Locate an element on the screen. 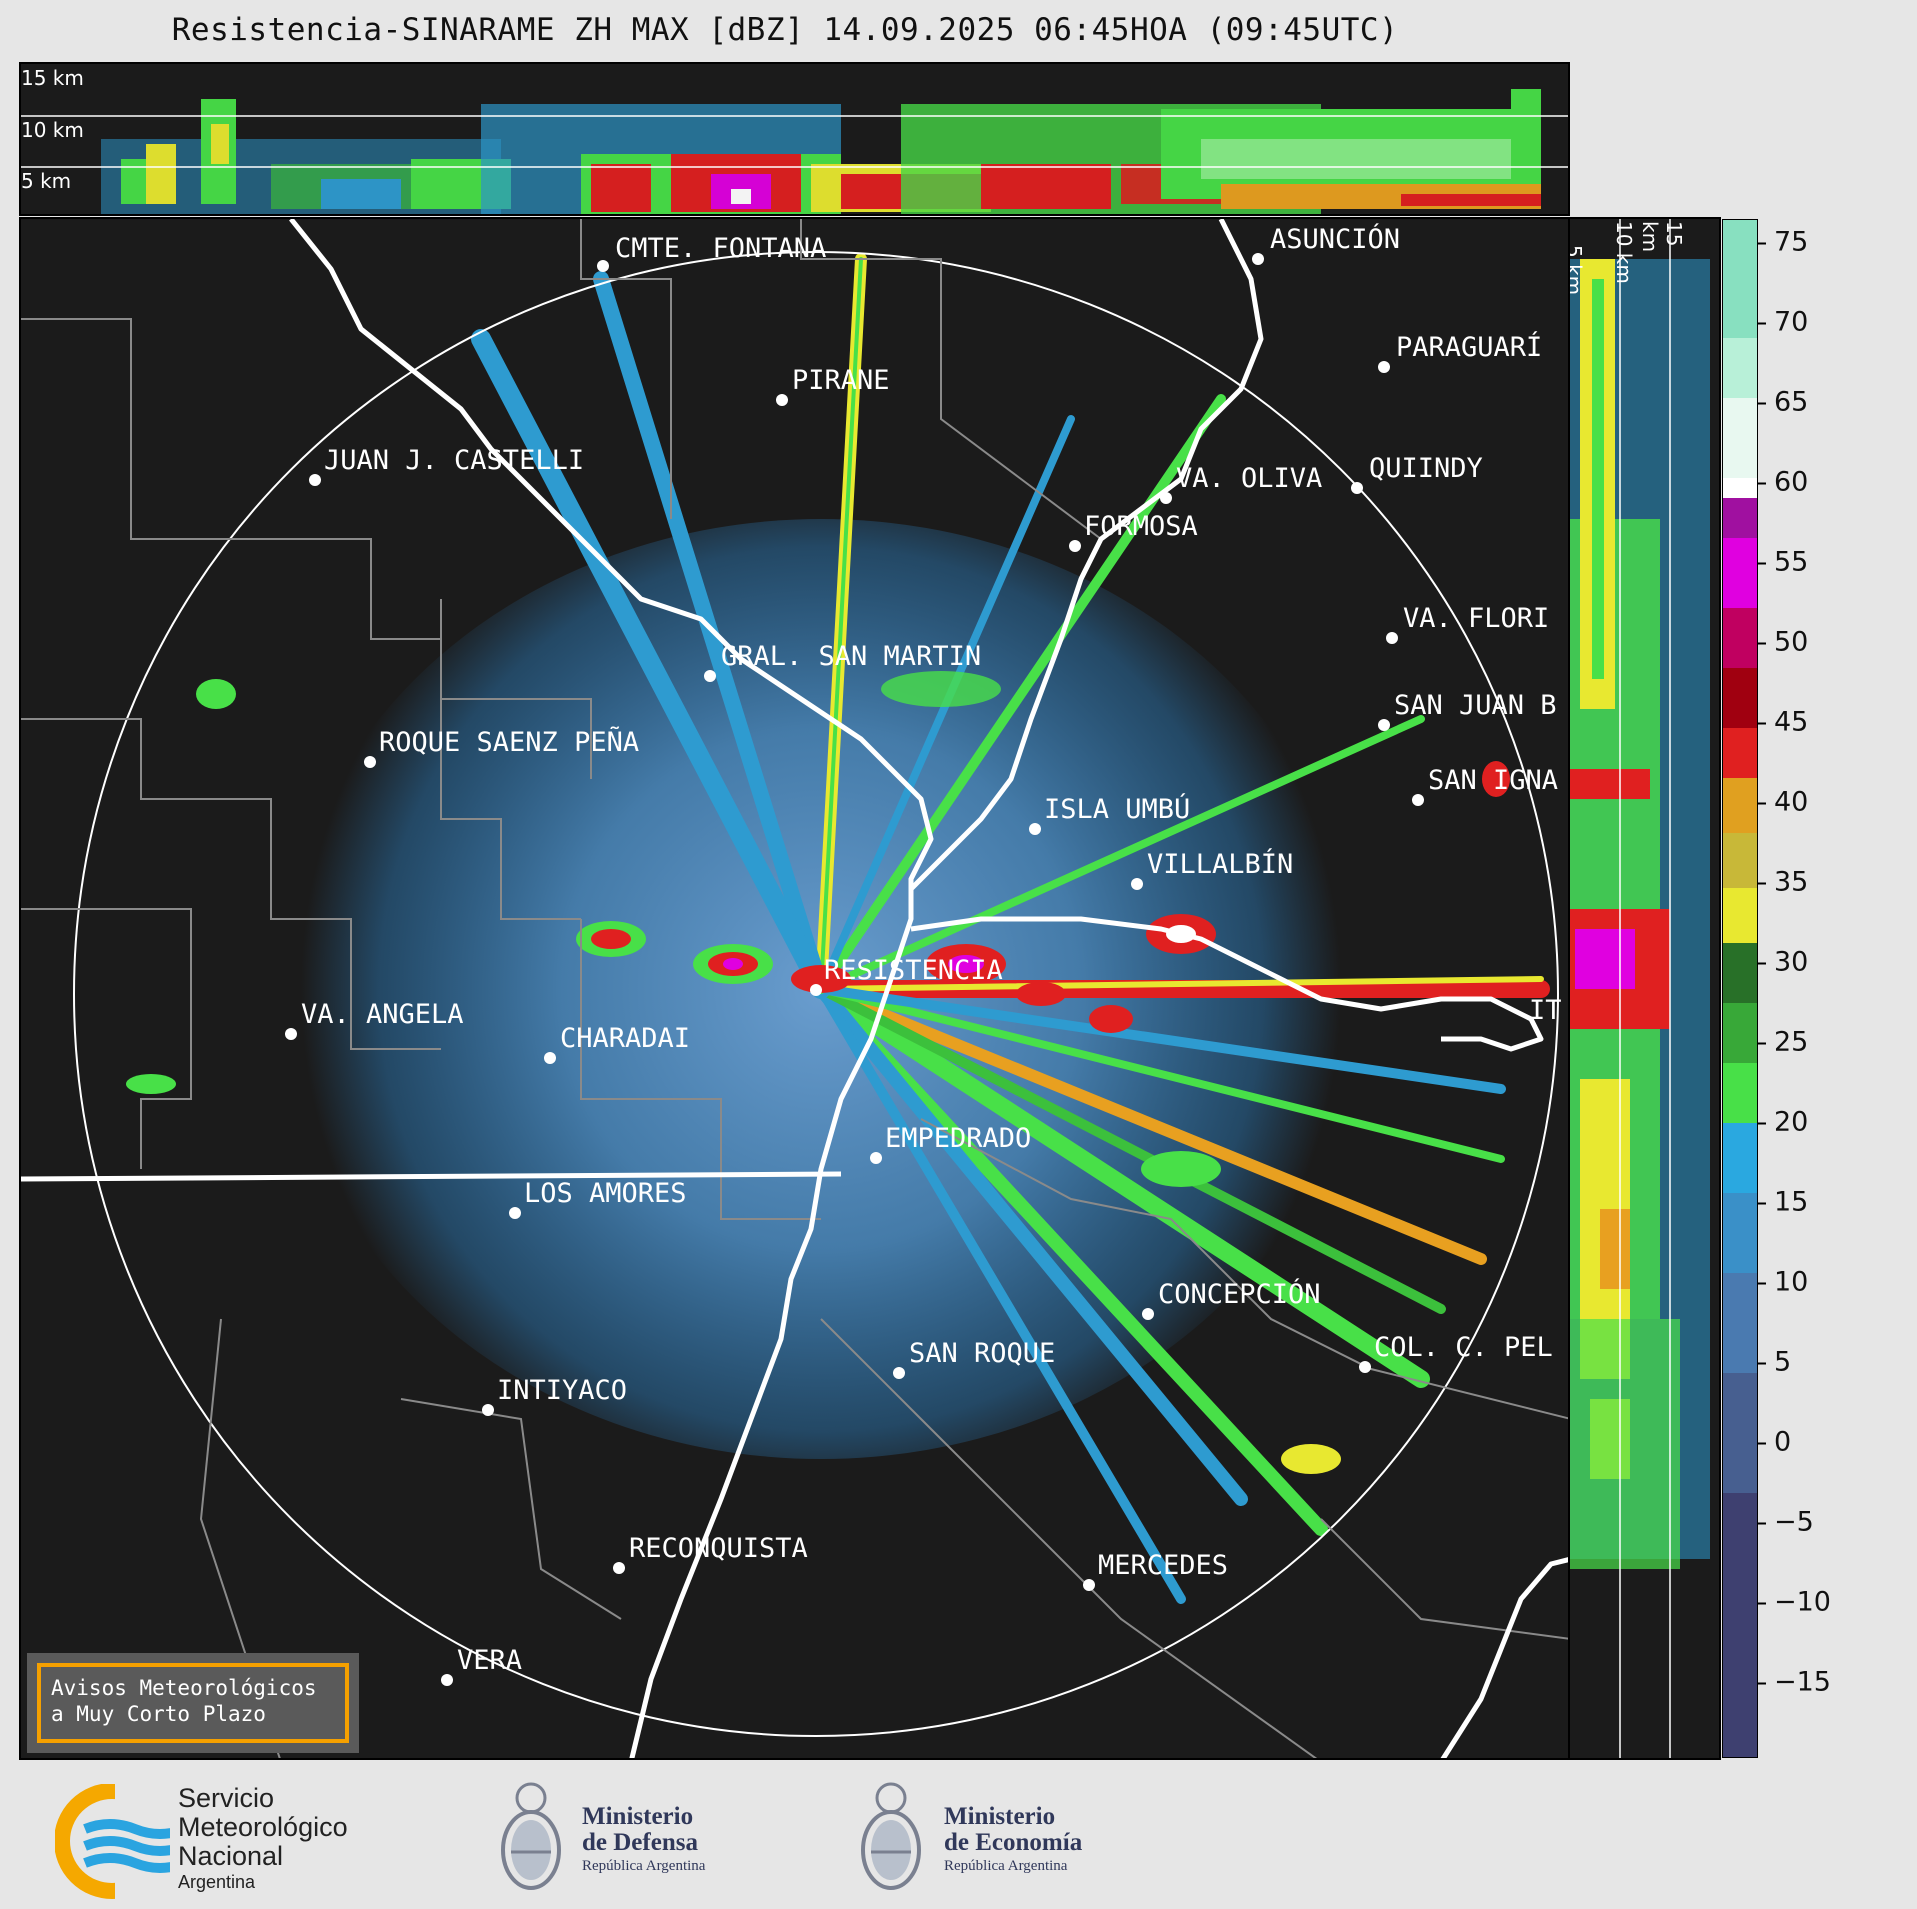 The image size is (1917, 1909). colorbar-tick: 35 is located at coordinates (1783, 882).